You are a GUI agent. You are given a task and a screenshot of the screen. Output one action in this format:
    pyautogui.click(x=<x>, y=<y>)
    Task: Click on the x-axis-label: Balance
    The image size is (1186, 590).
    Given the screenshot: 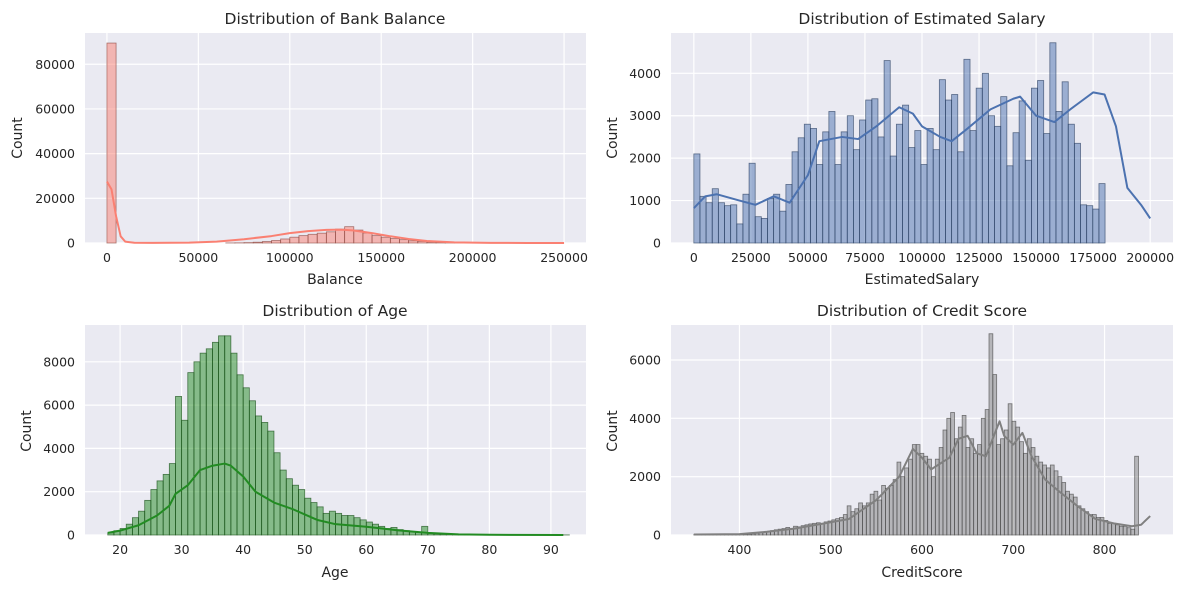 What is the action you would take?
    pyautogui.click(x=335, y=280)
    